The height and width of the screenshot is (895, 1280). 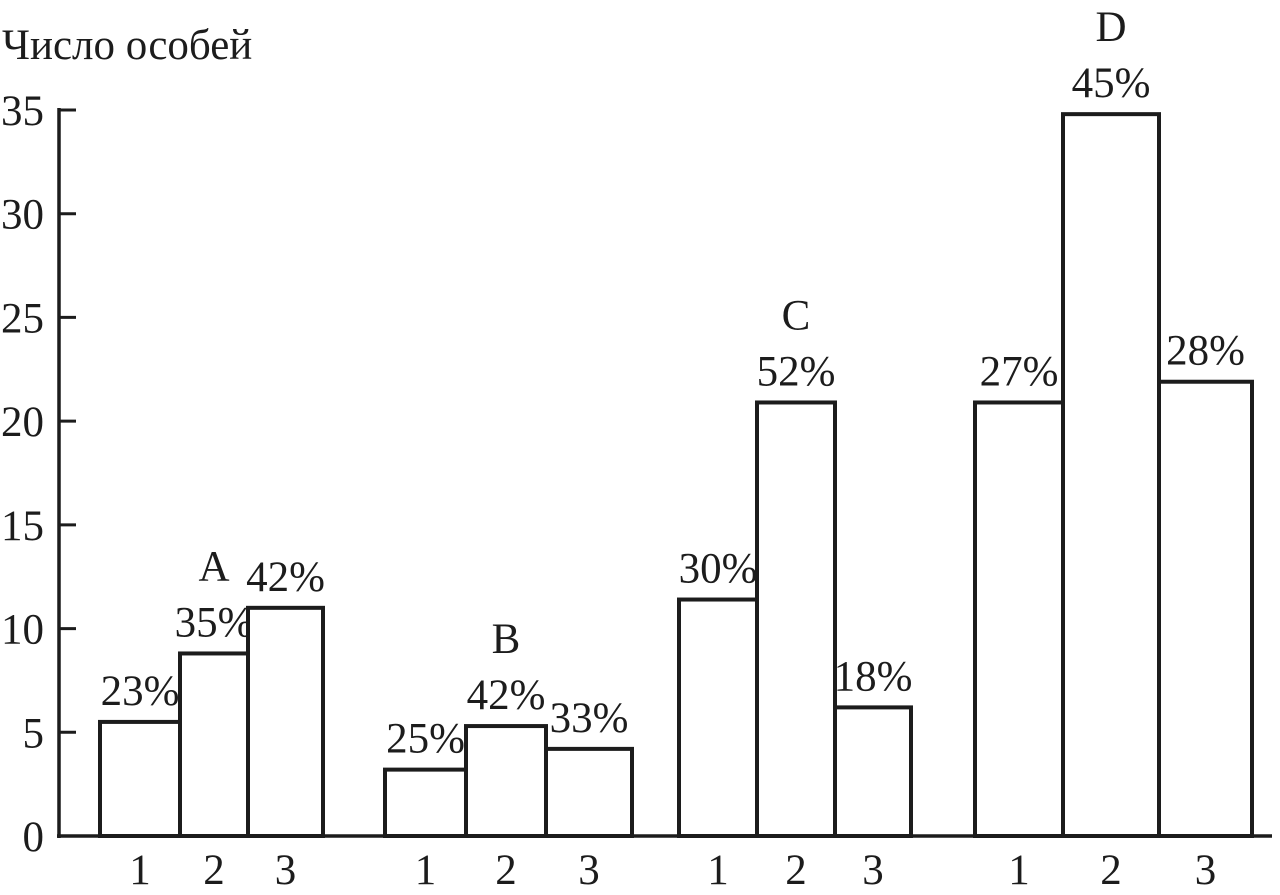 I want to click on bar-percent-label: 23%, so click(x=140, y=691).